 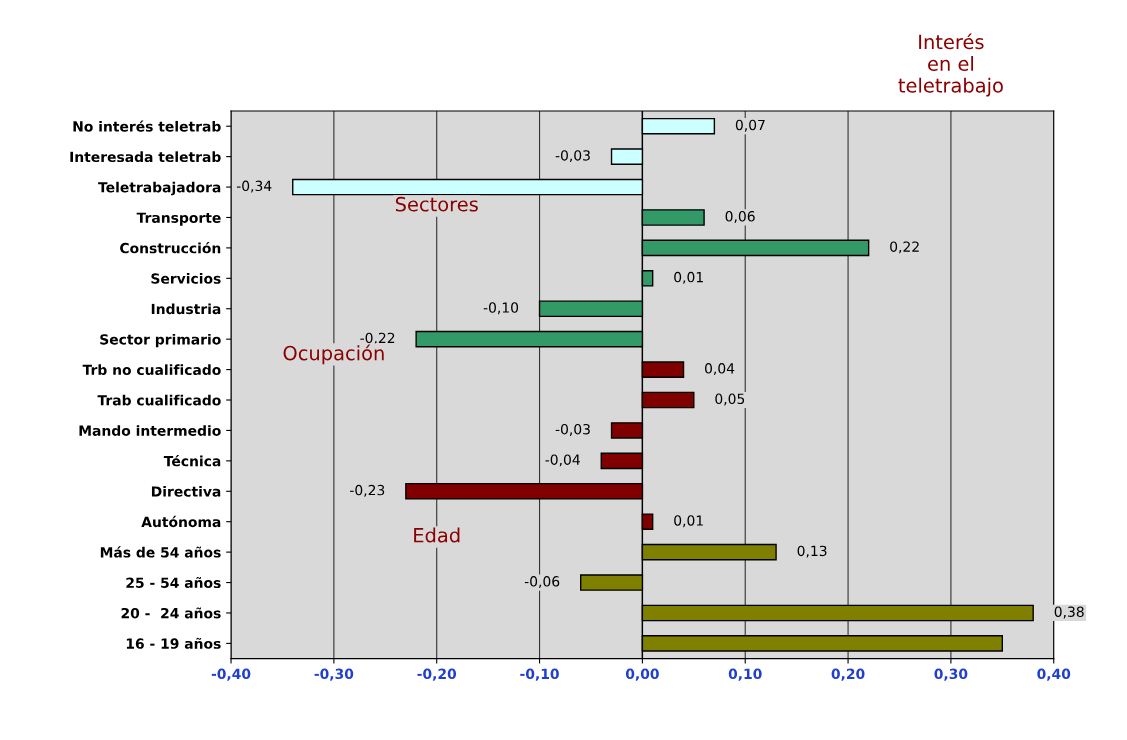 What do you see at coordinates (186, 309) in the screenshot?
I see `y-tick-label: Industria` at bounding box center [186, 309].